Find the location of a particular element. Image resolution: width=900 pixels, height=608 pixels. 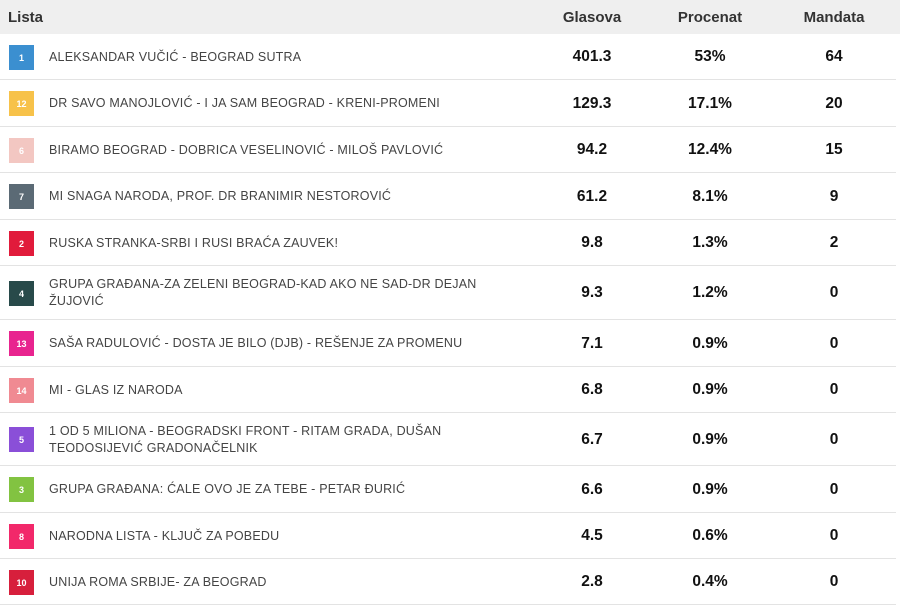

list-number-badge: 8 is located at coordinates (21, 536).